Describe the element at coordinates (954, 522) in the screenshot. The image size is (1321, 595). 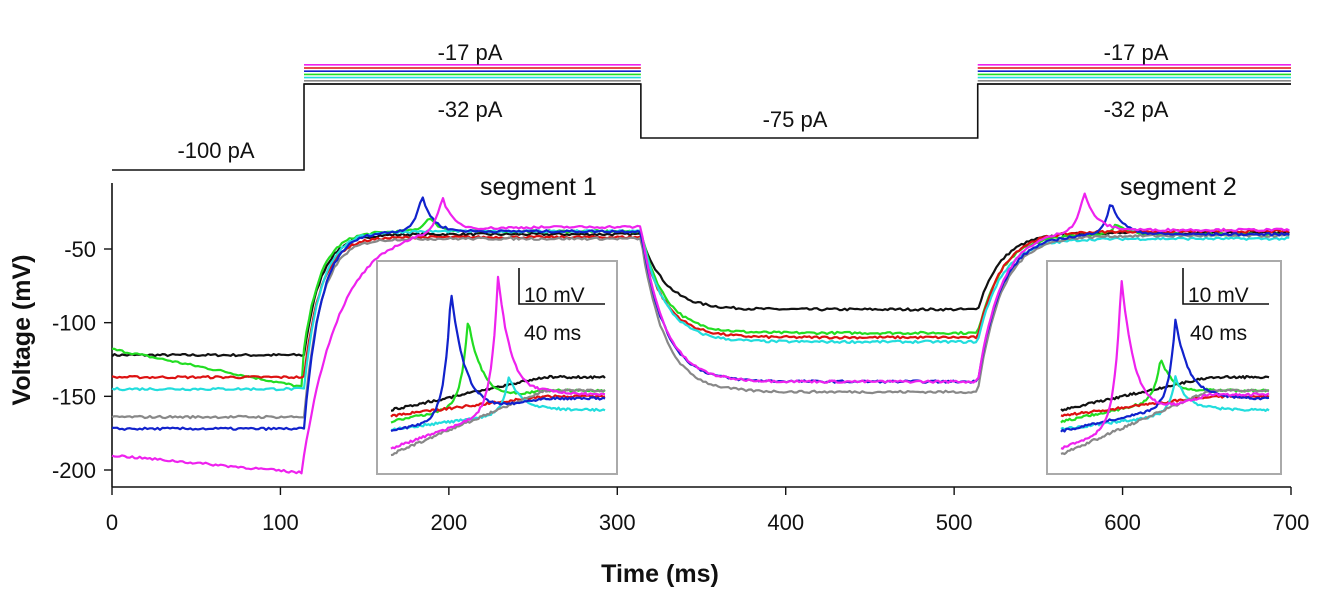
I see `x-tick-label-500: 500` at that location.